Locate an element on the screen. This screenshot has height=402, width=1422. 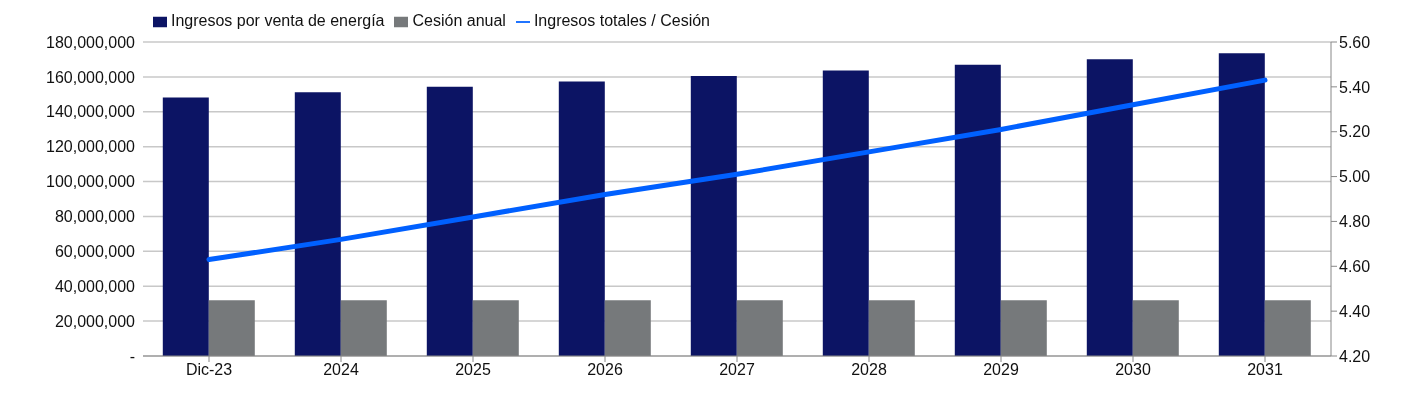
y-tick-label: 180,000,000 is located at coordinates (91, 42).